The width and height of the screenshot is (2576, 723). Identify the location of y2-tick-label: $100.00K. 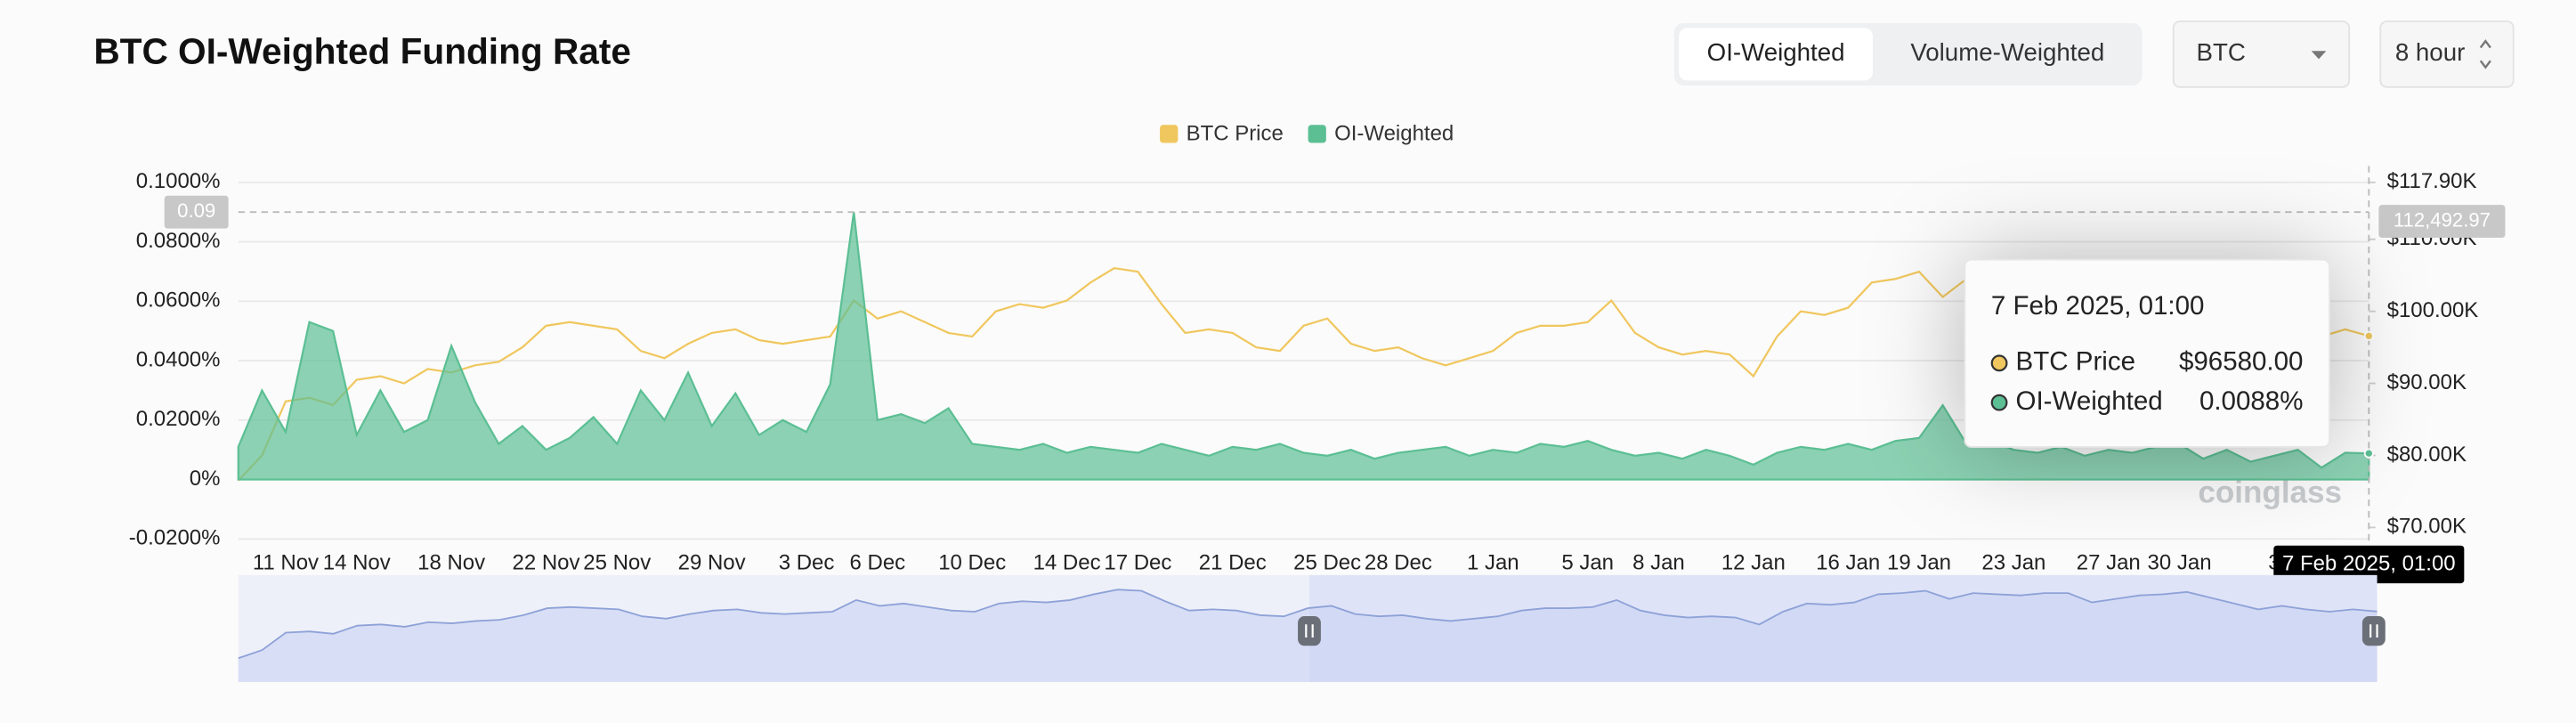
(2433, 310).